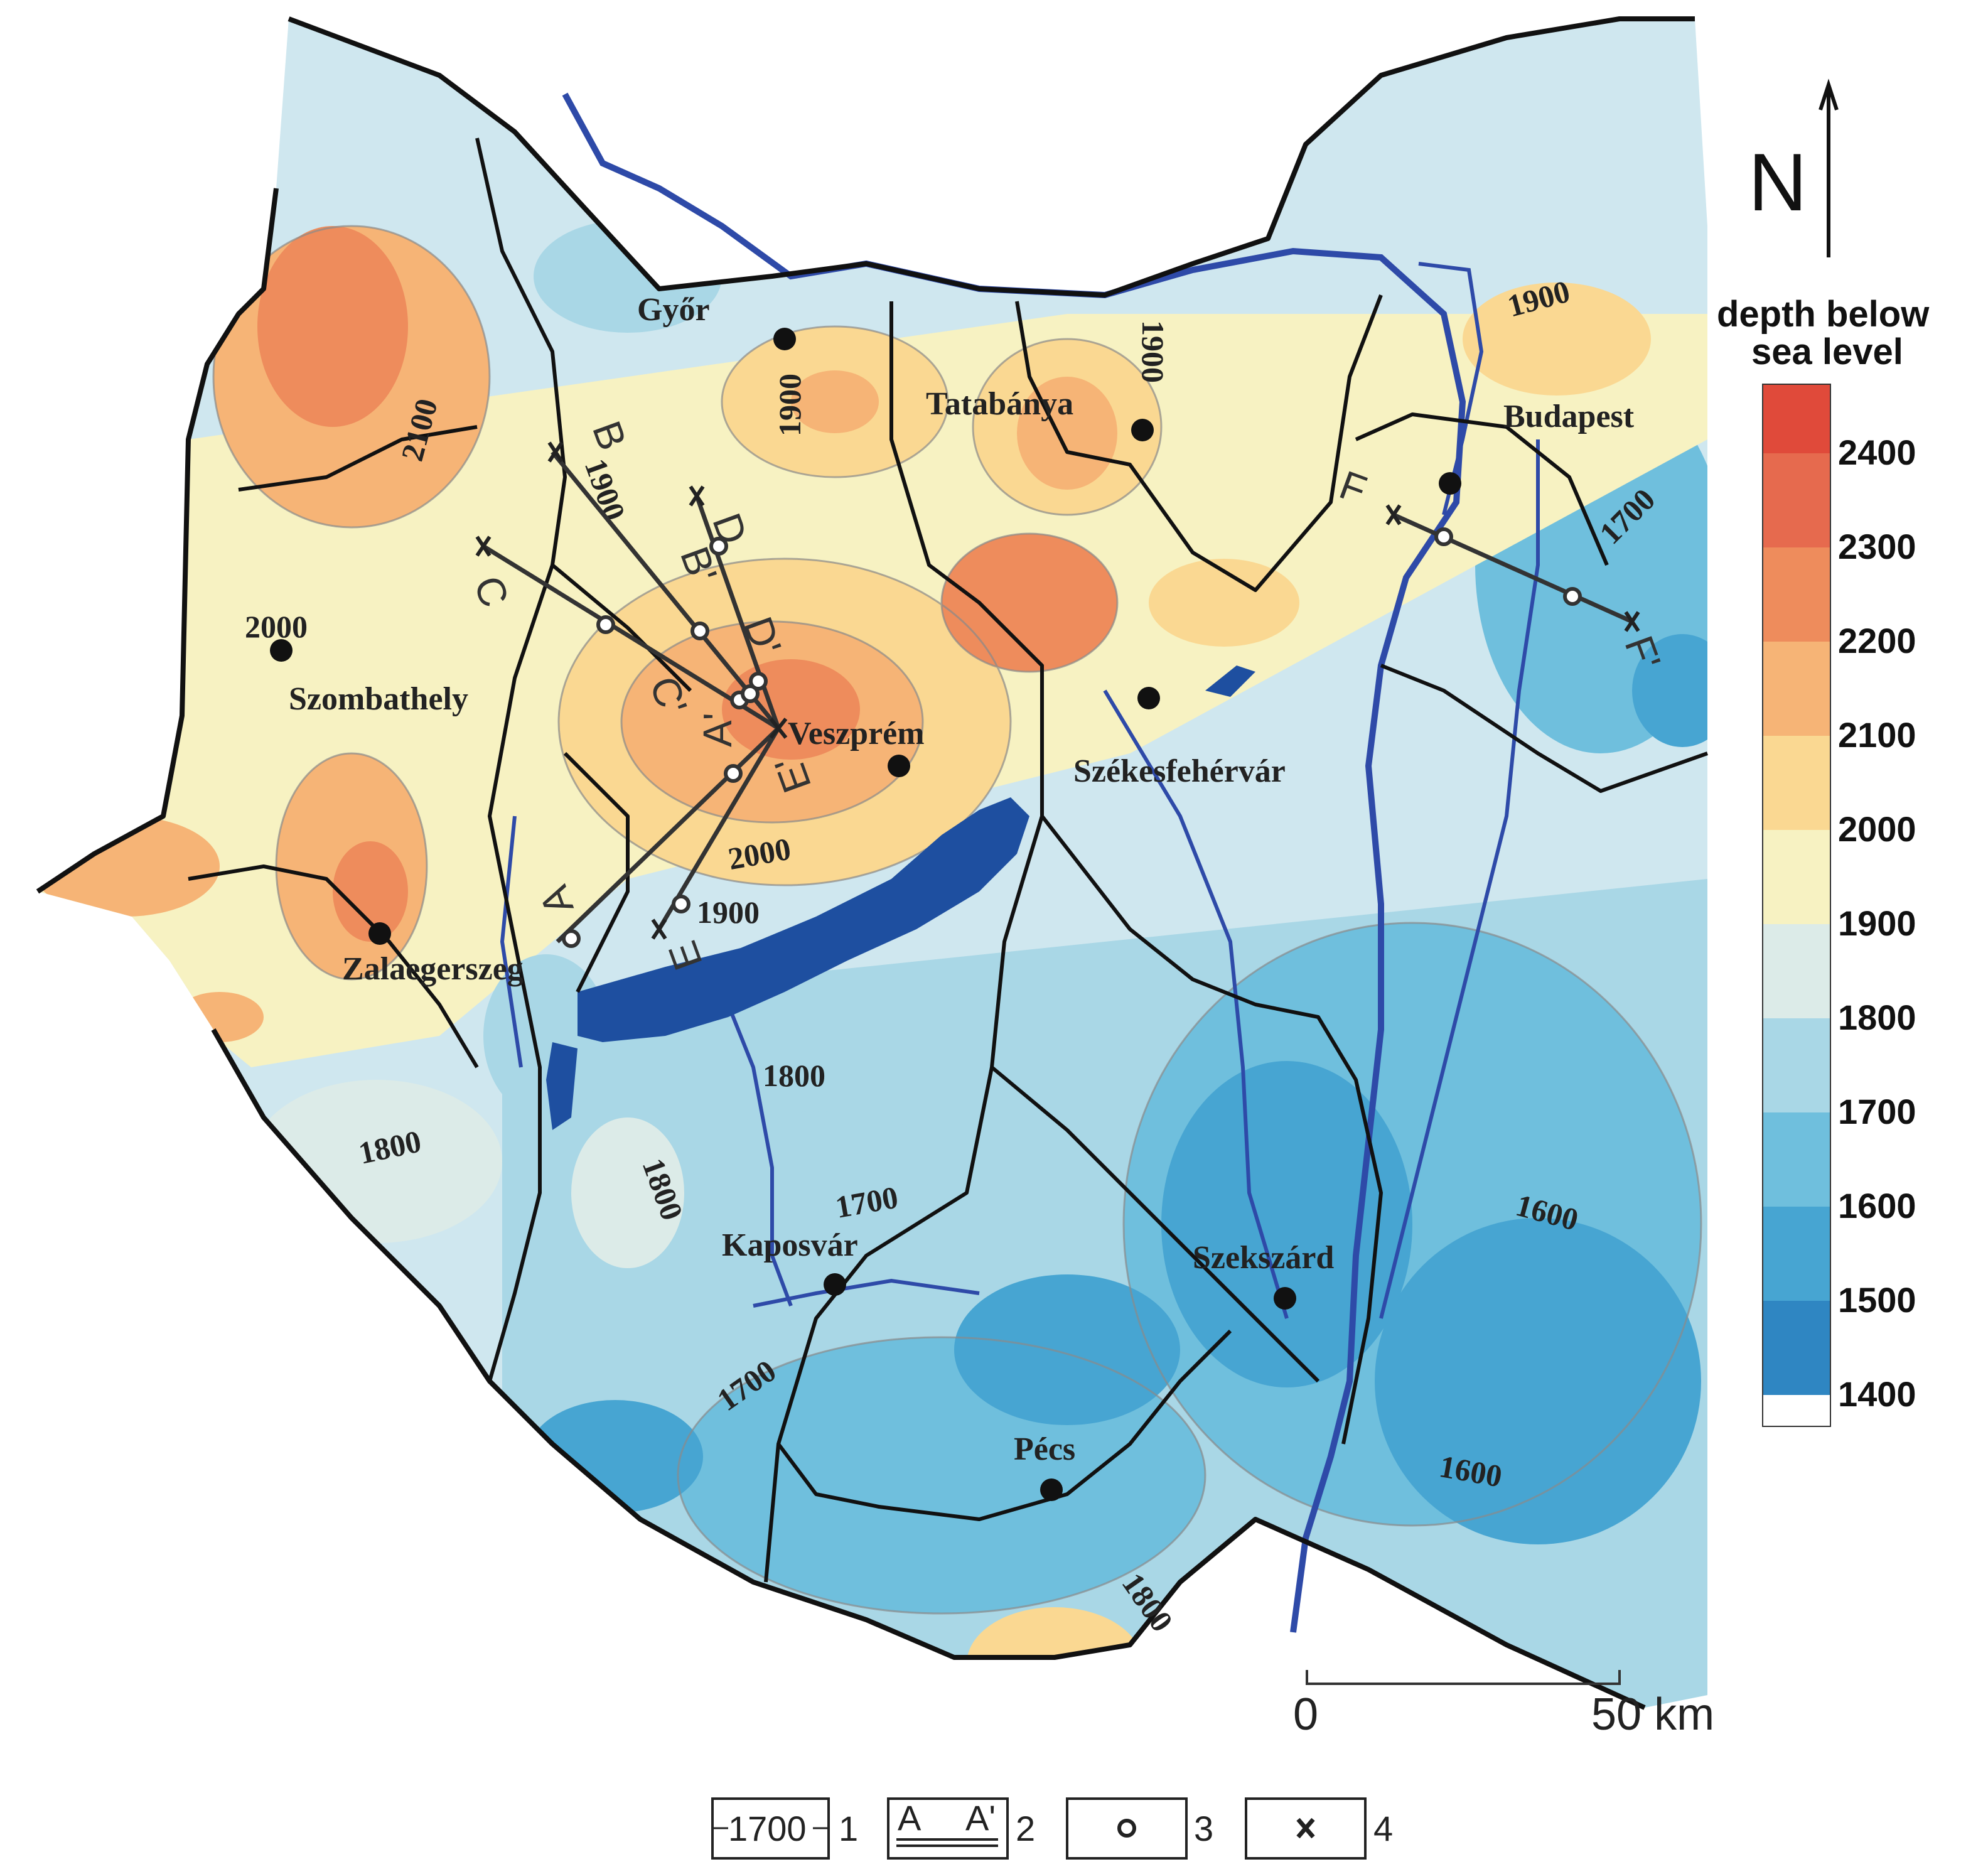 The height and width of the screenshot is (1874, 1988). I want to click on city-label: Zalaegerszeg, so click(433, 969).